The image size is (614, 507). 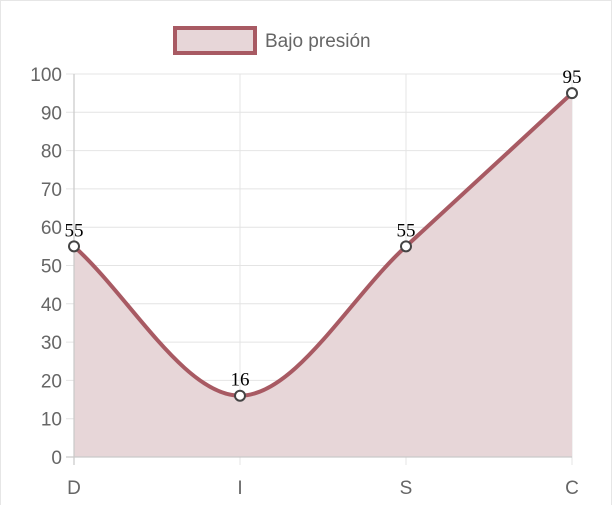 I want to click on x-tick-label: S, so click(x=406, y=488).